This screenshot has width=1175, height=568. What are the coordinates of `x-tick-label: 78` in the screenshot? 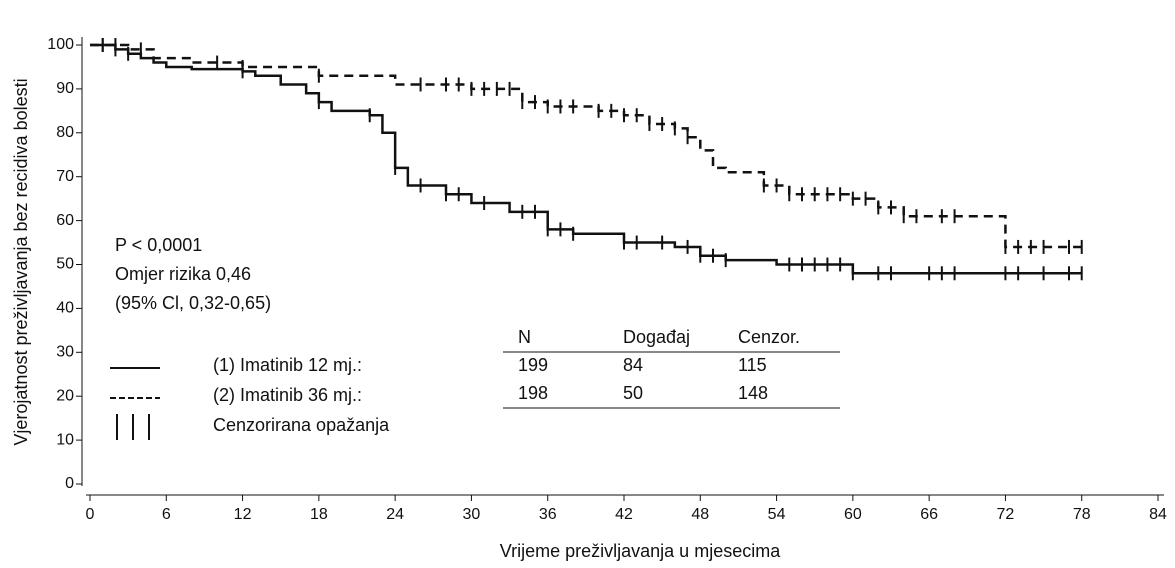 It's located at (1082, 514).